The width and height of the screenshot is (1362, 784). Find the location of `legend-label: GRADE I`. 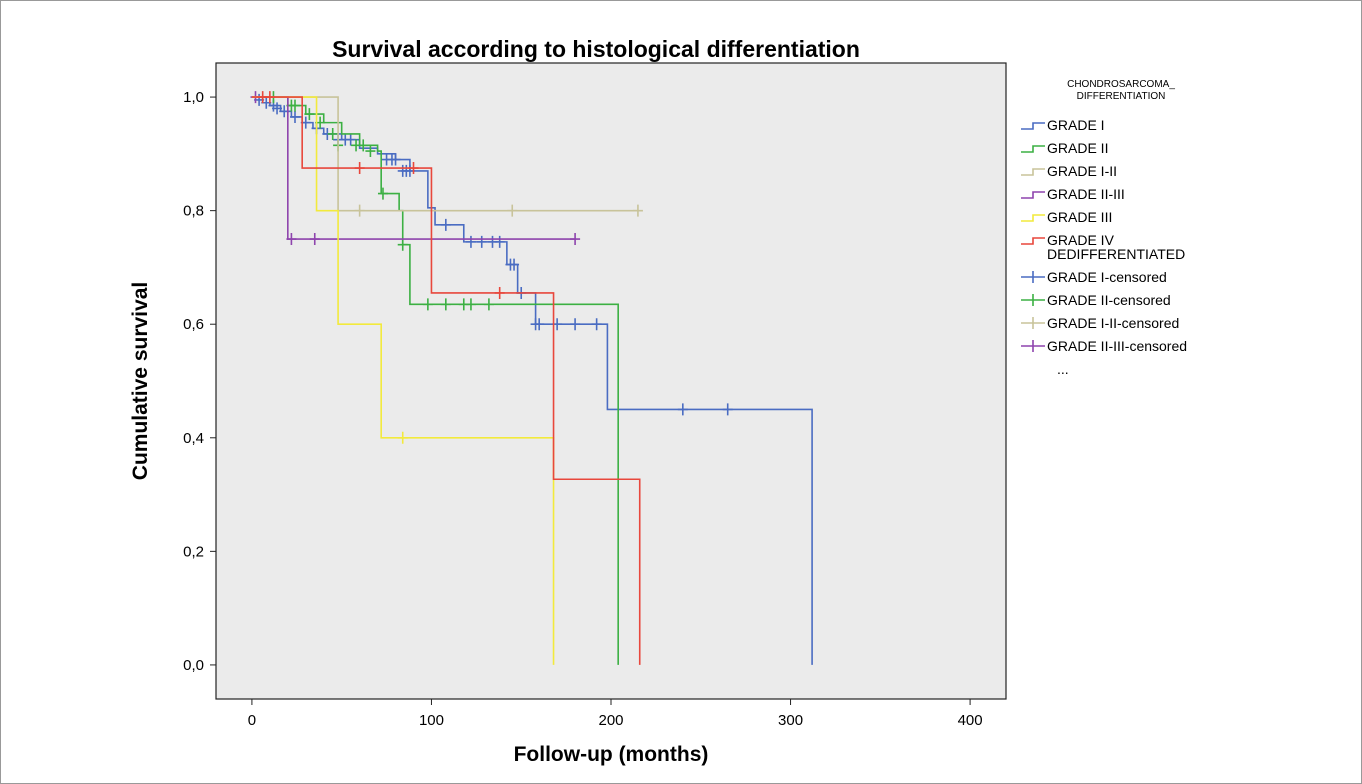

legend-label: GRADE I is located at coordinates (1076, 125).